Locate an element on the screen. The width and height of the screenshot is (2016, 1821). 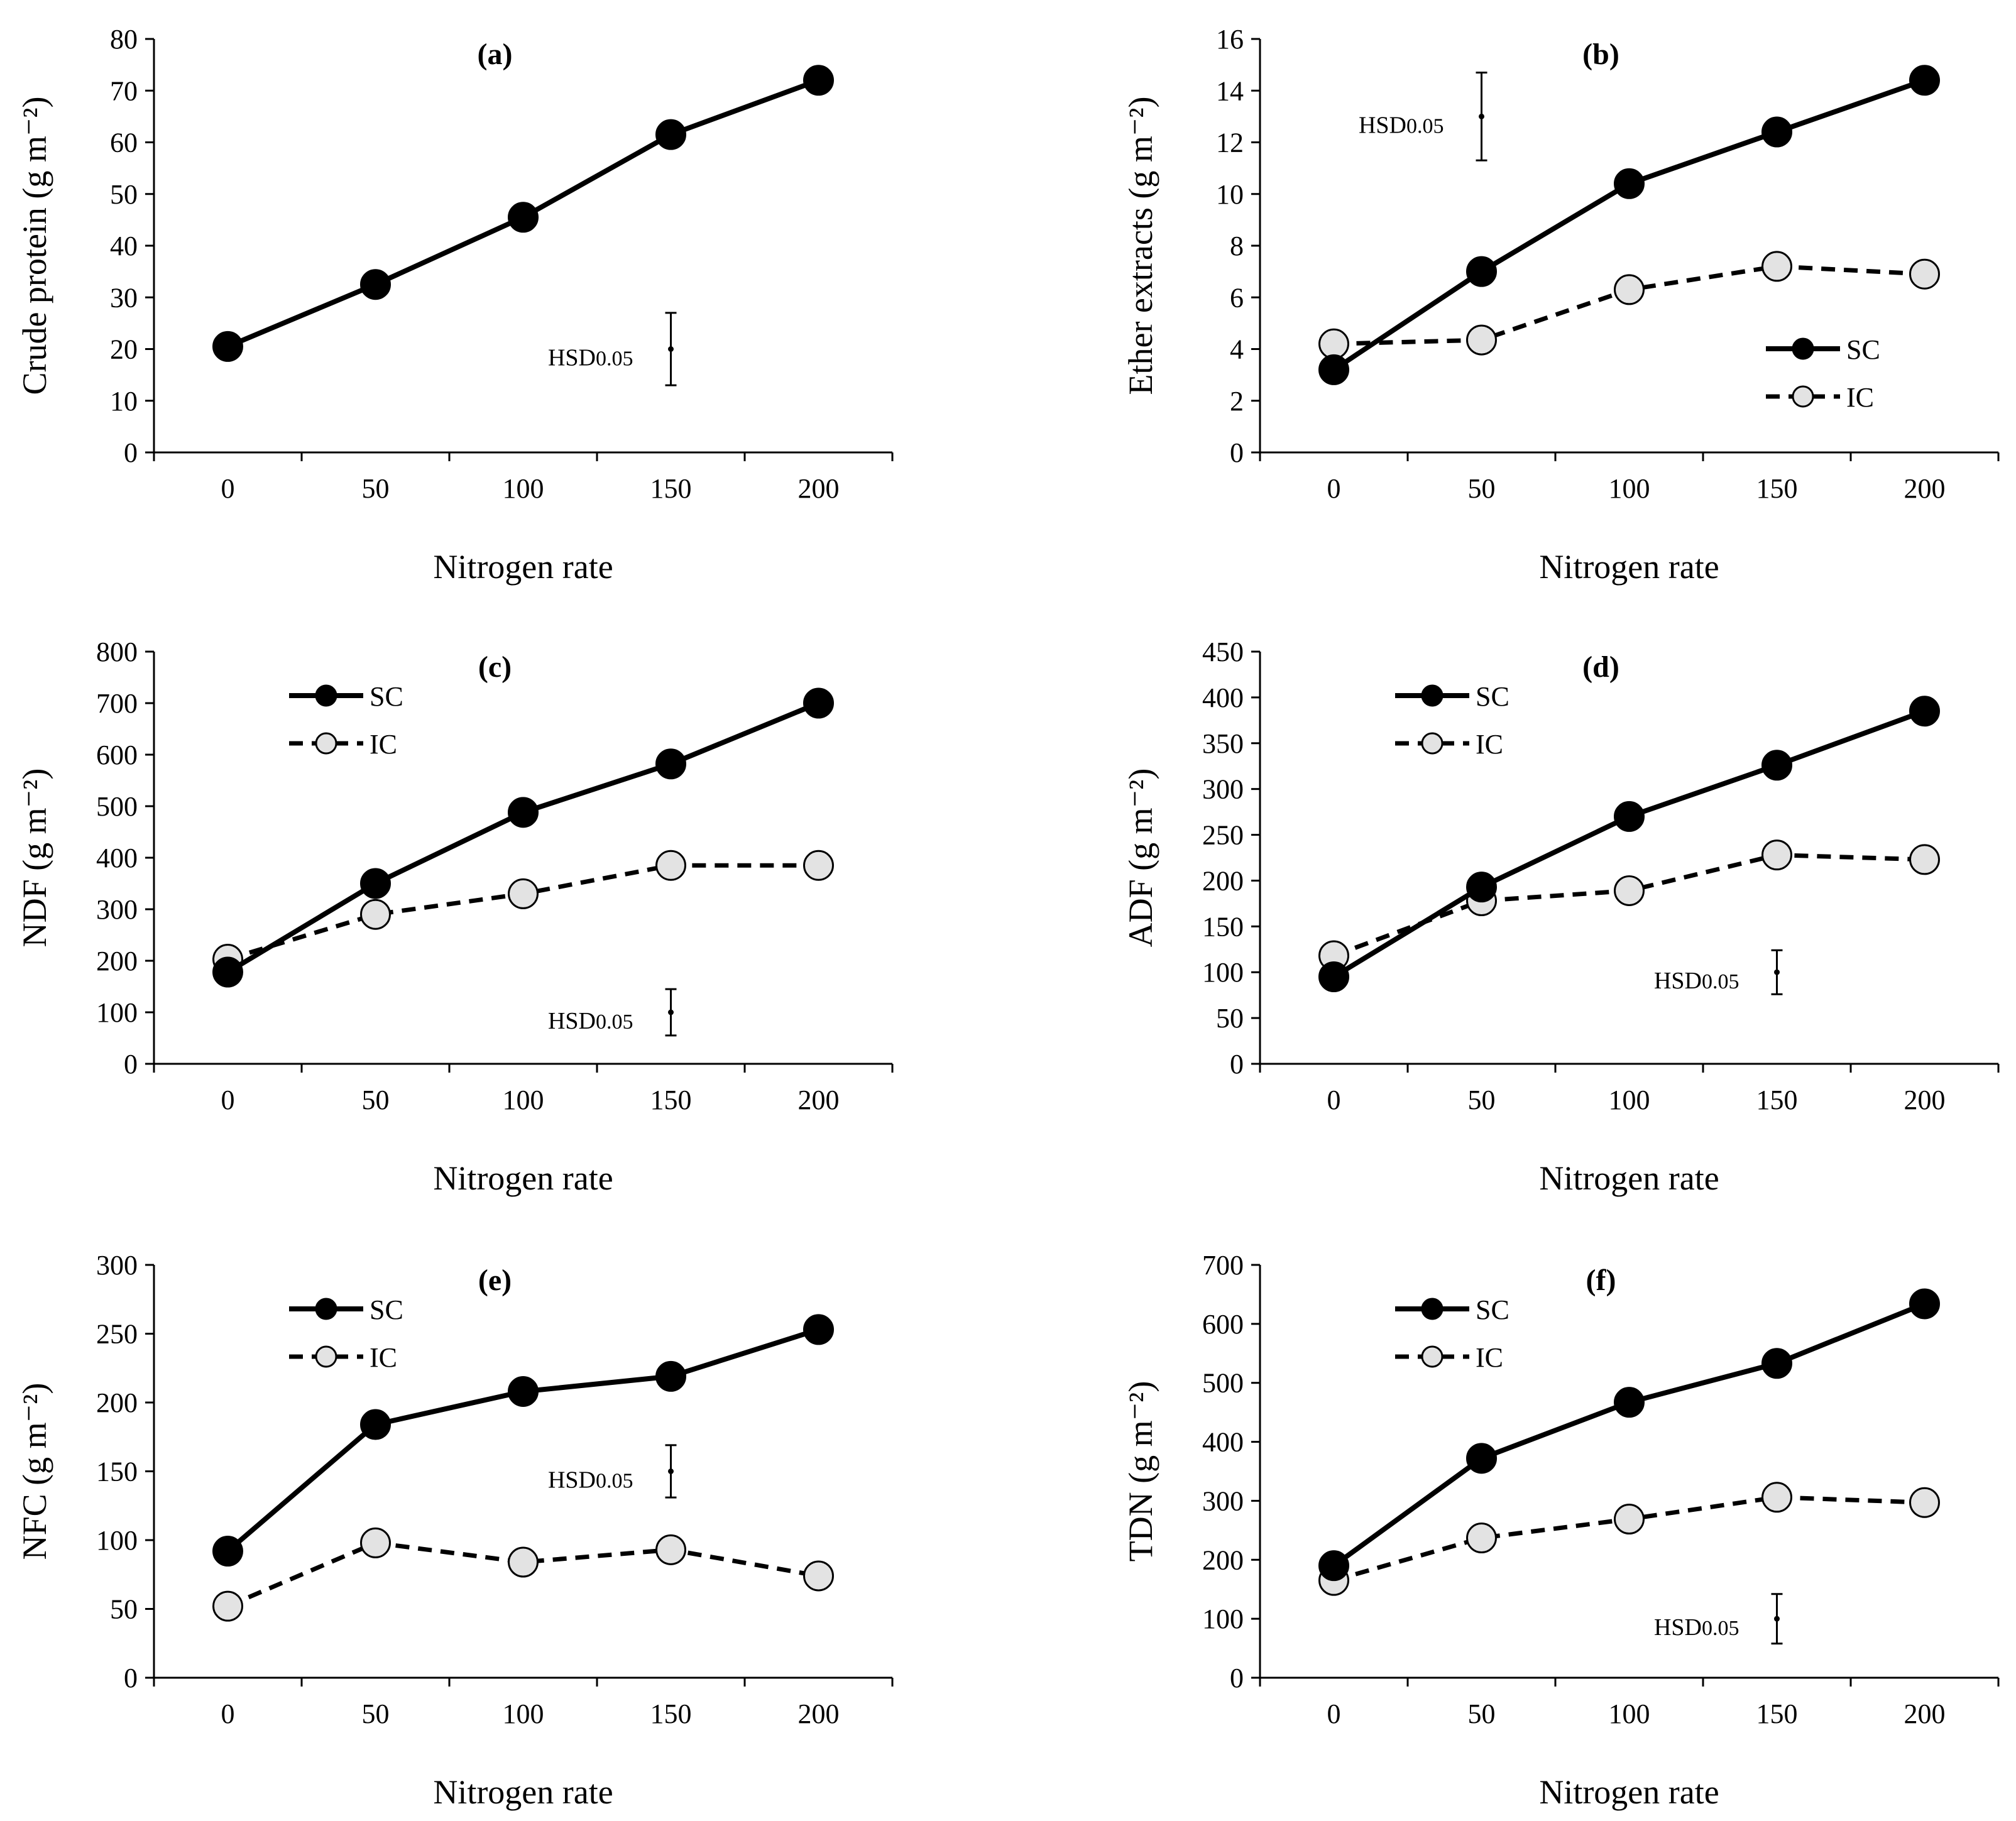
panel-label-e: (e) is located at coordinates (495, 1280).